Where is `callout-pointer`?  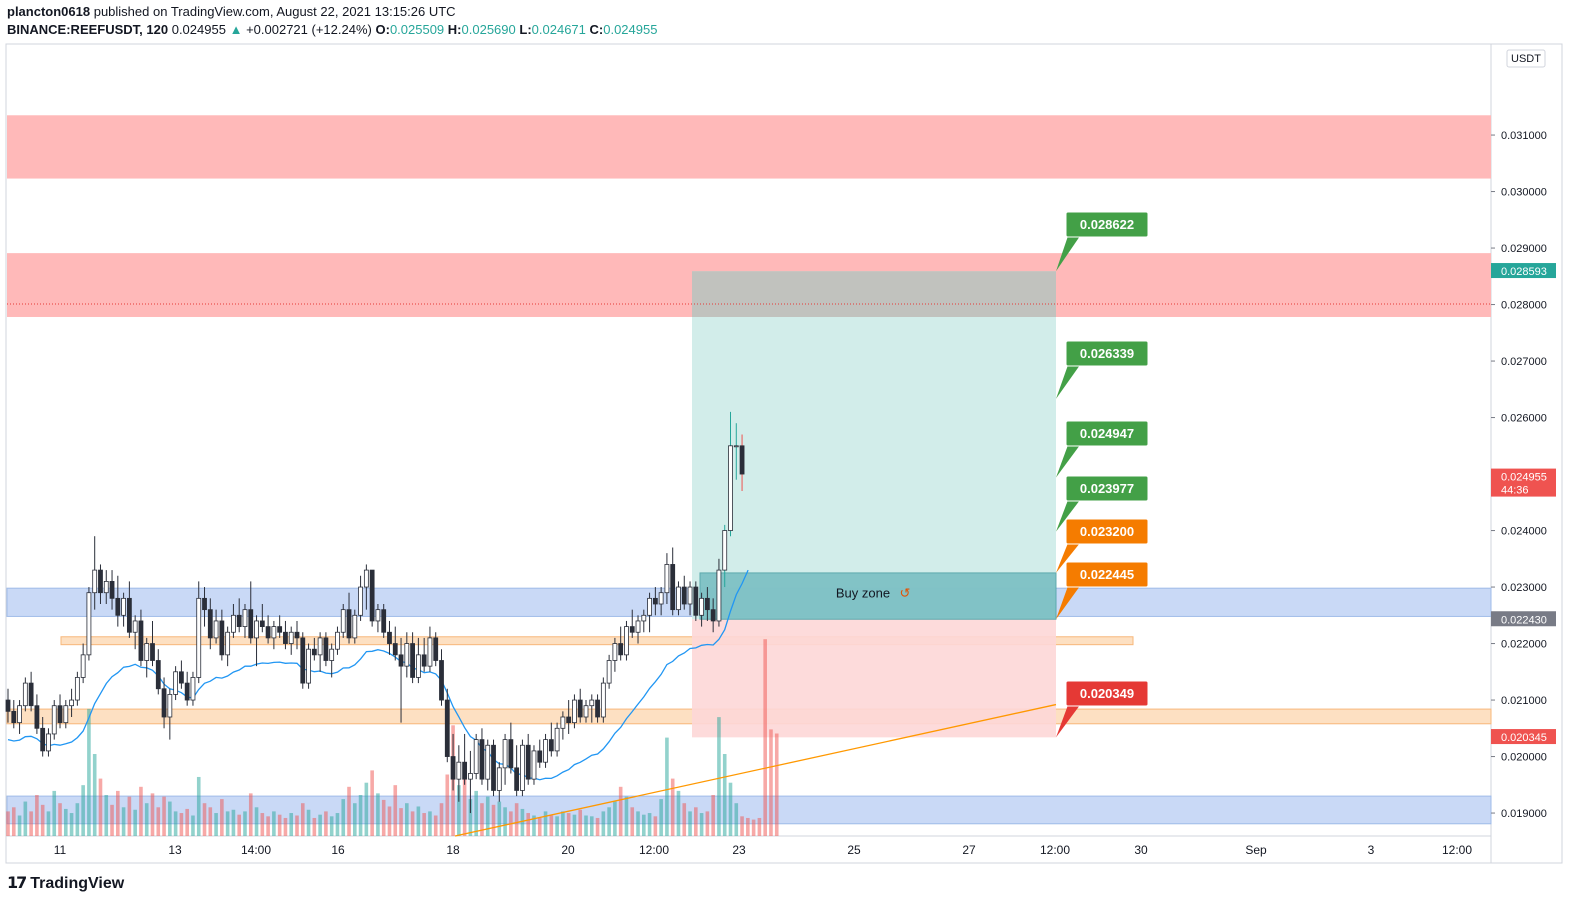 callout-pointer is located at coordinates (1068, 721).